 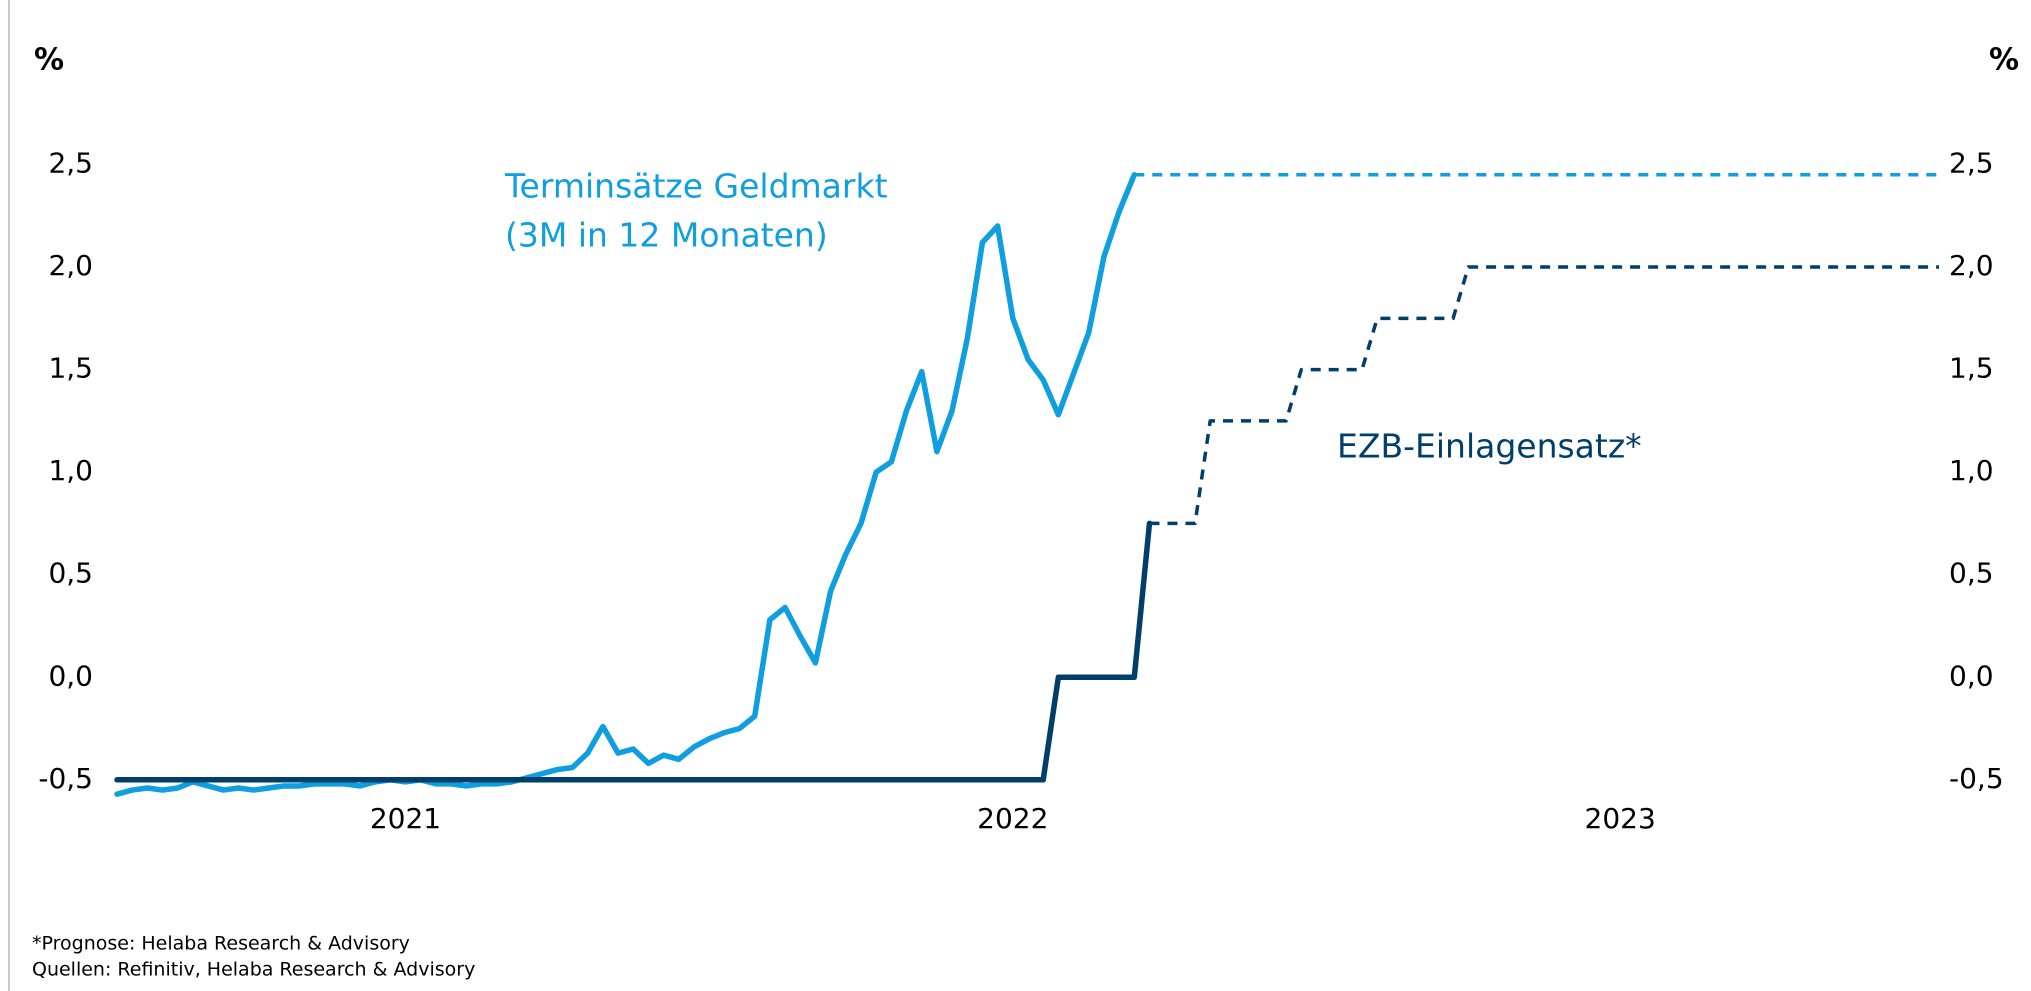 What do you see at coordinates (1971, 265) in the screenshot?
I see `y2-tick-label: 2,0` at bounding box center [1971, 265].